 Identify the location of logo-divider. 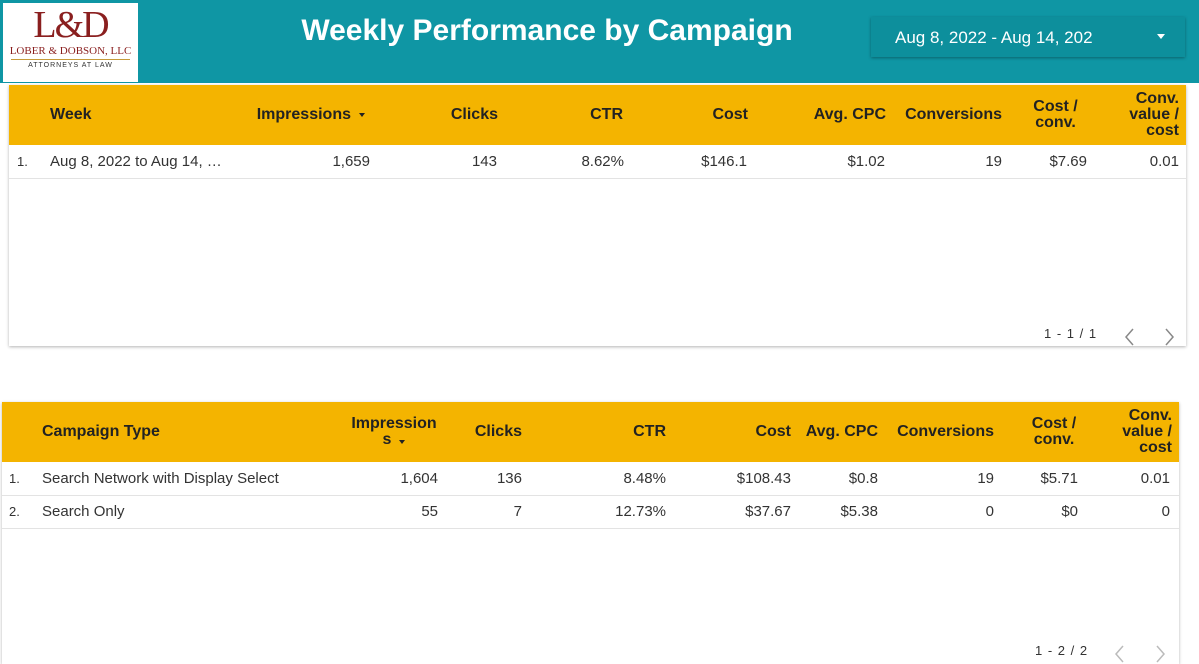
(70, 59).